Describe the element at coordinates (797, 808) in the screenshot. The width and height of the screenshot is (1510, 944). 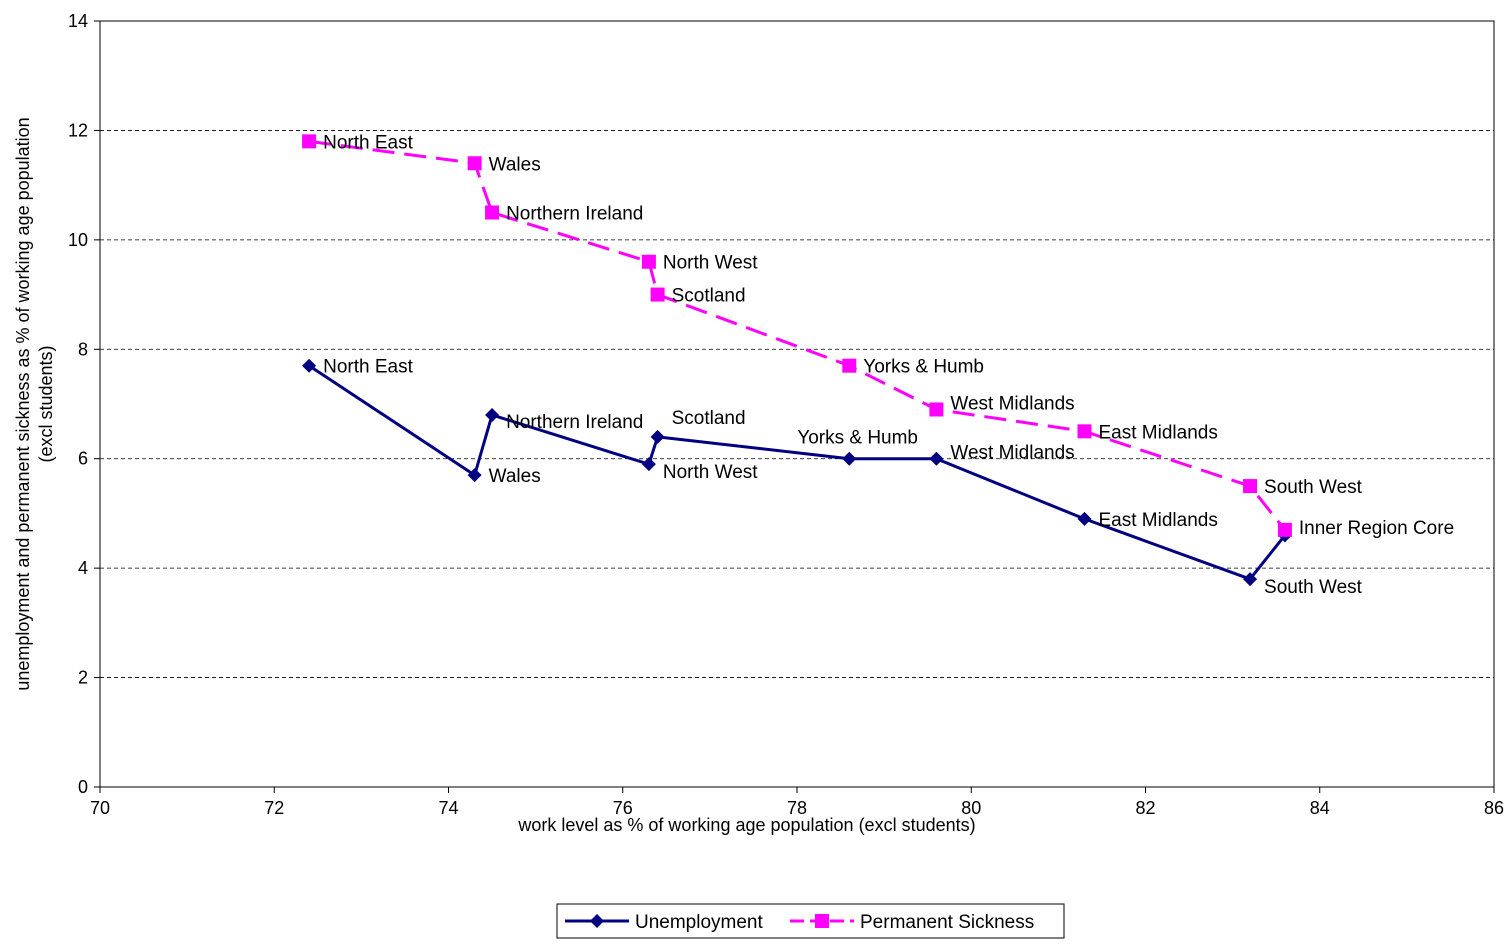
I see `x-tick-label: 78` at that location.